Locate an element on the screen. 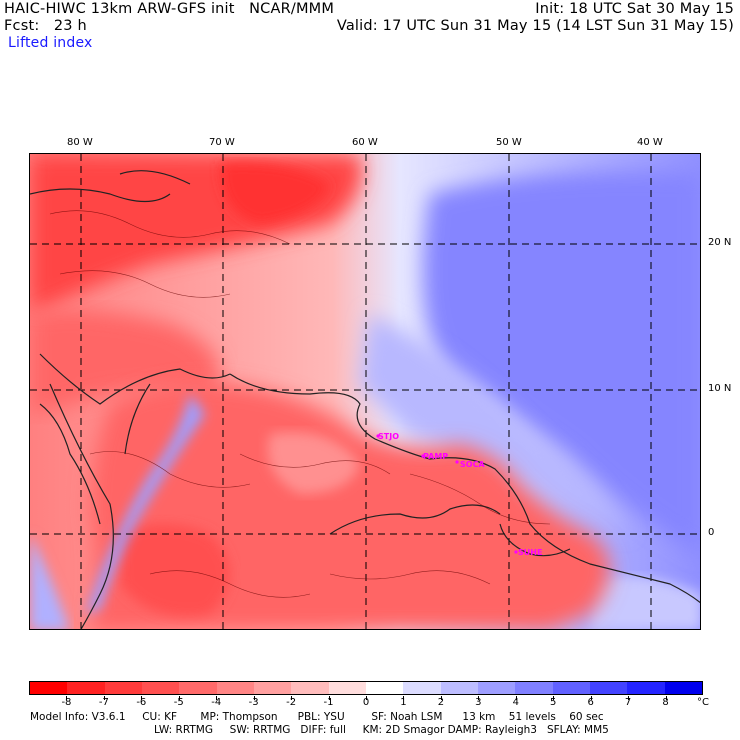 The height and width of the screenshot is (740, 740). init-time: Init: 18 UTC Sat 30 May 15 is located at coordinates (634, 9).